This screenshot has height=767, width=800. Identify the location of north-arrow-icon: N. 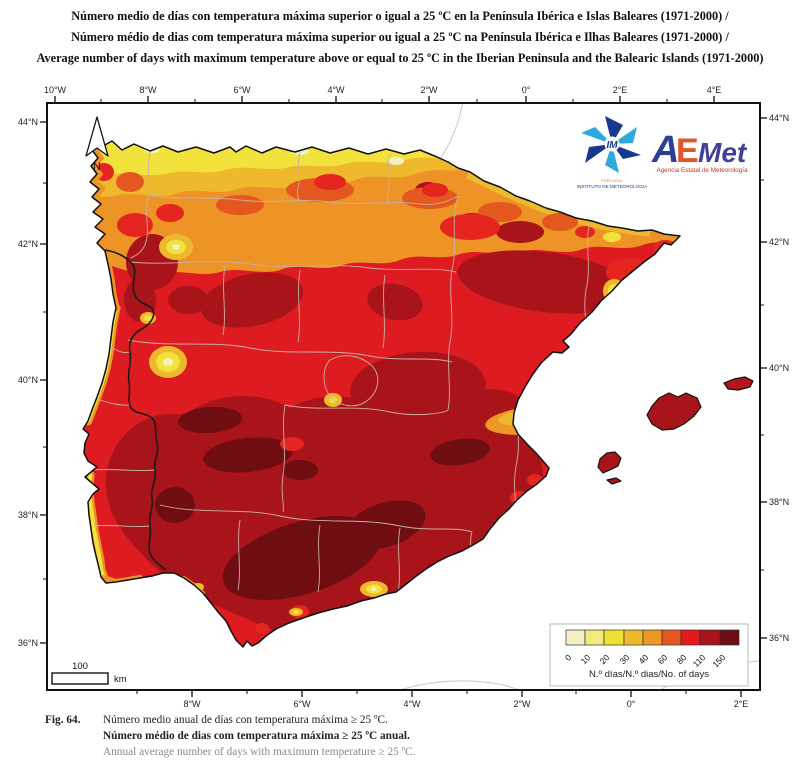
(97, 144).